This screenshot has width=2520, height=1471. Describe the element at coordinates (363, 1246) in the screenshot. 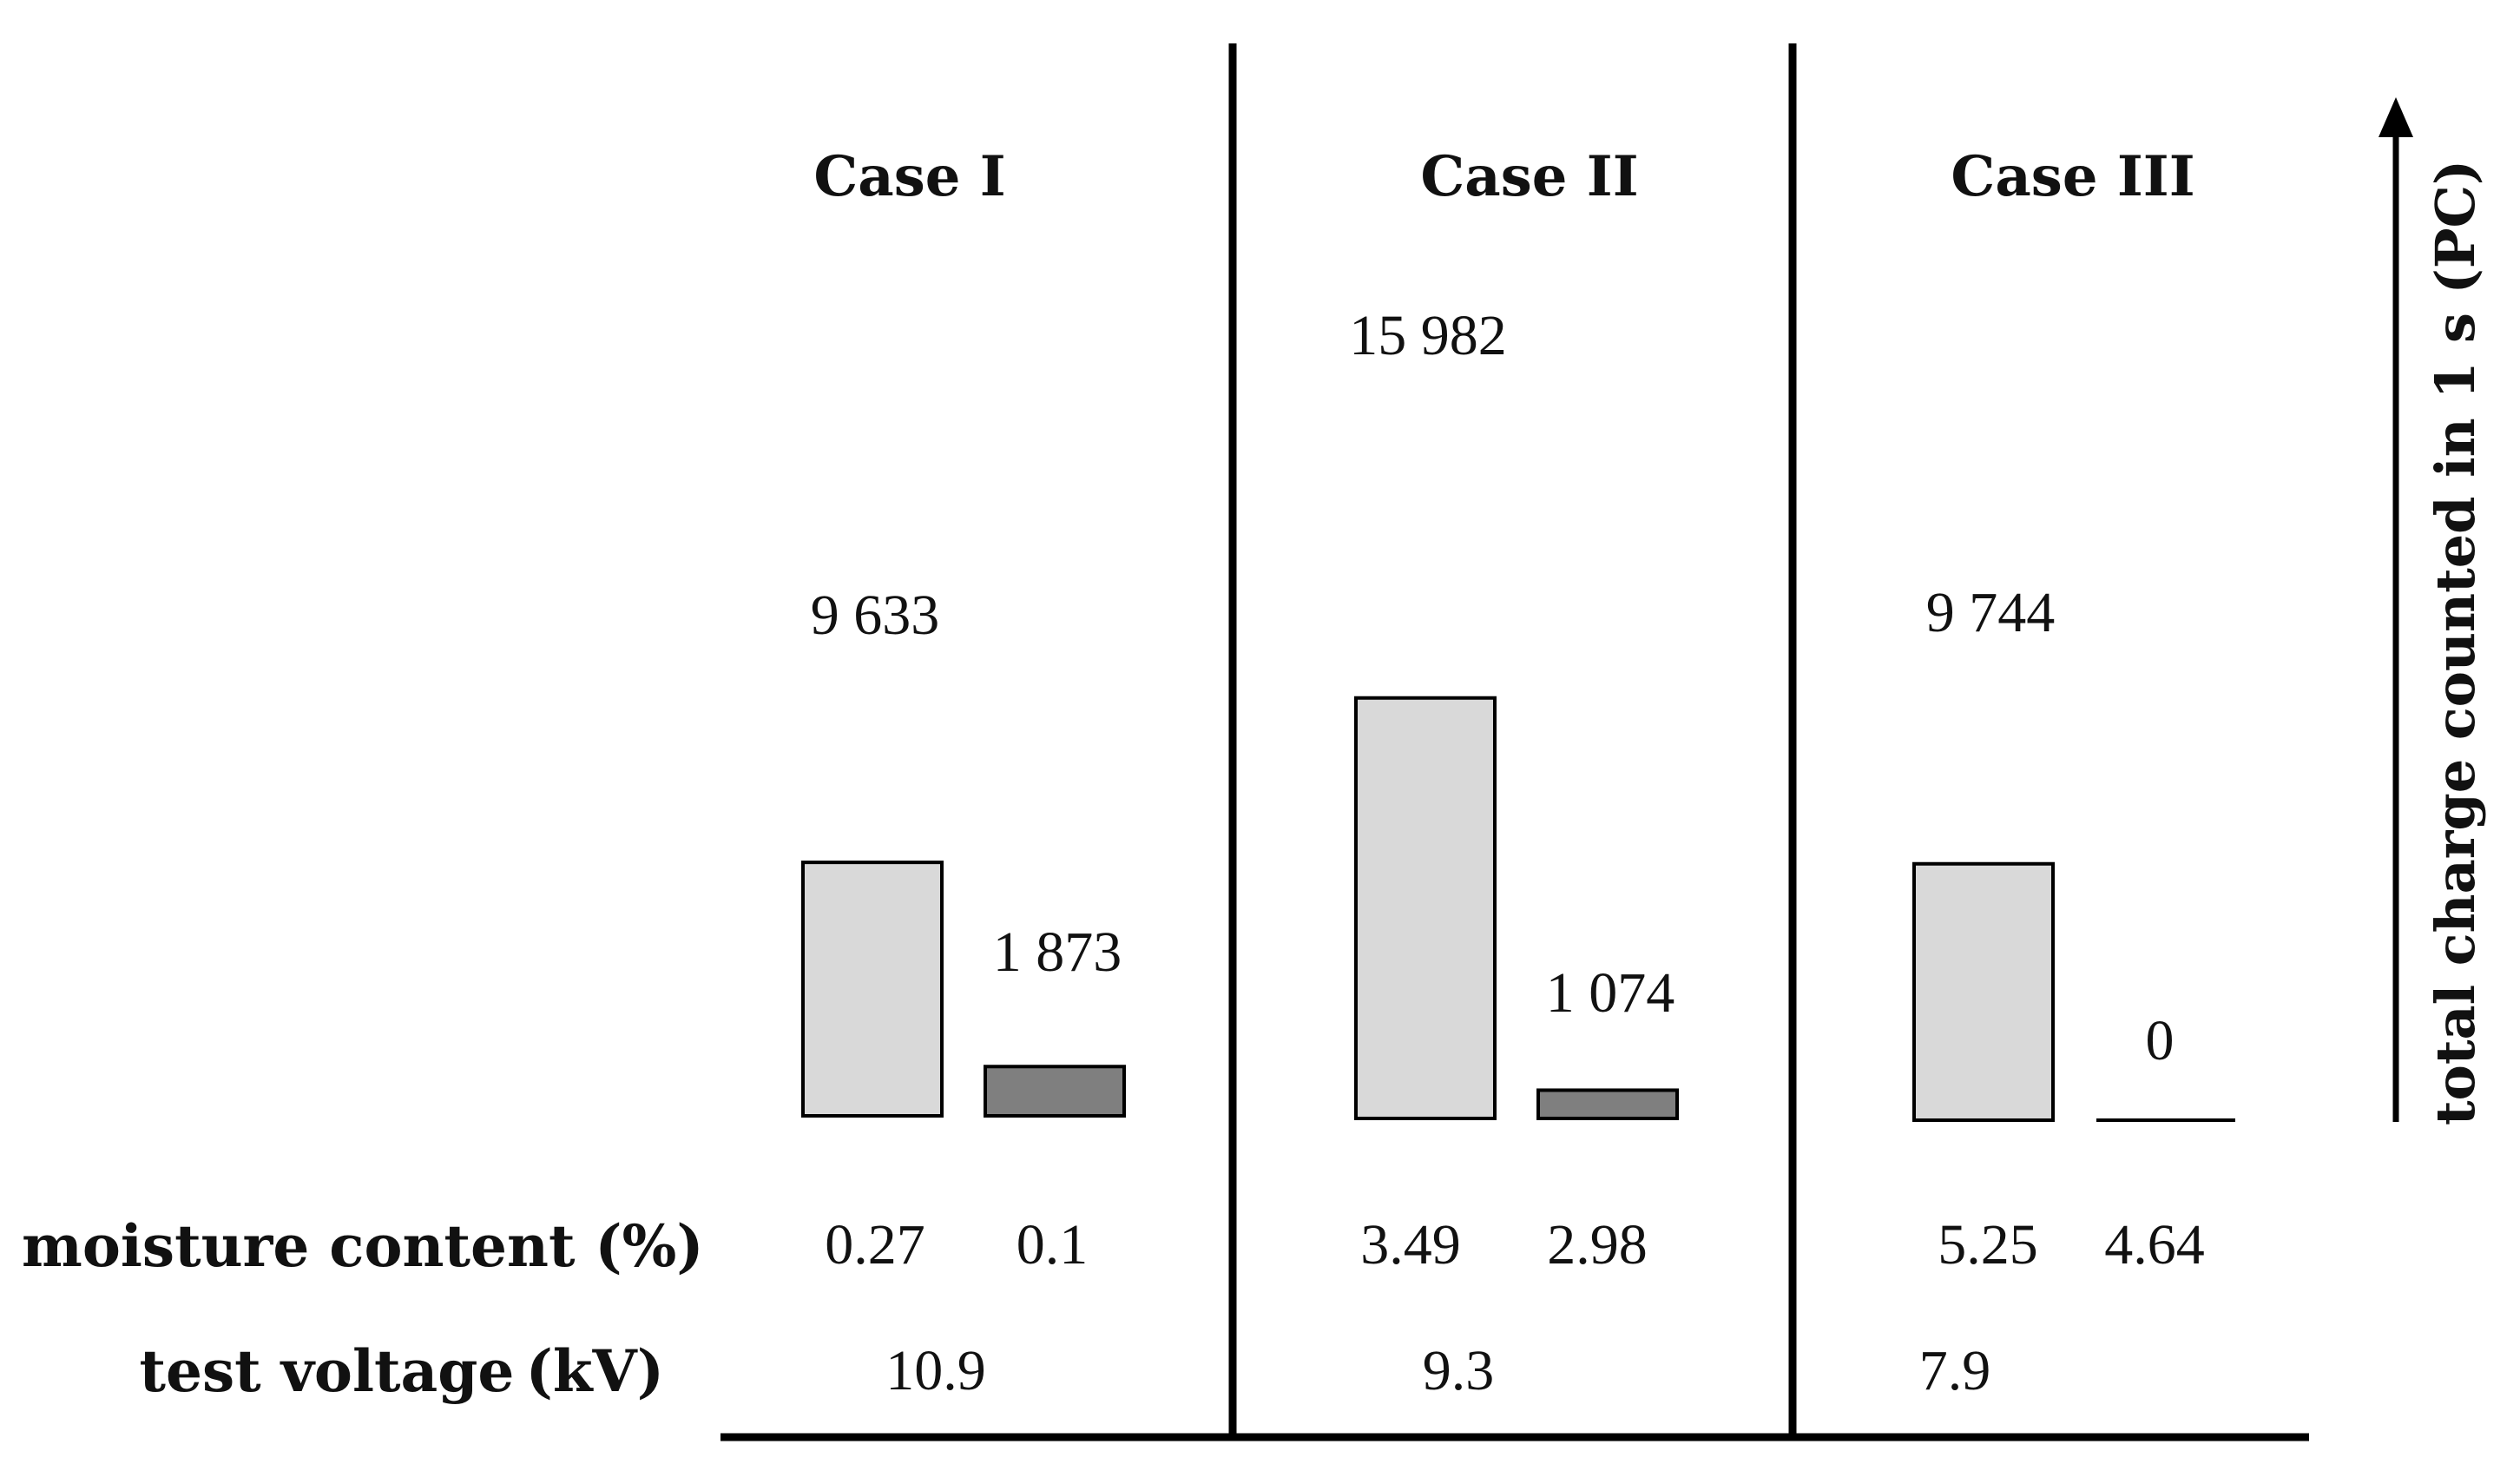

I see `moisture-row-label: moisture content (%)` at that location.